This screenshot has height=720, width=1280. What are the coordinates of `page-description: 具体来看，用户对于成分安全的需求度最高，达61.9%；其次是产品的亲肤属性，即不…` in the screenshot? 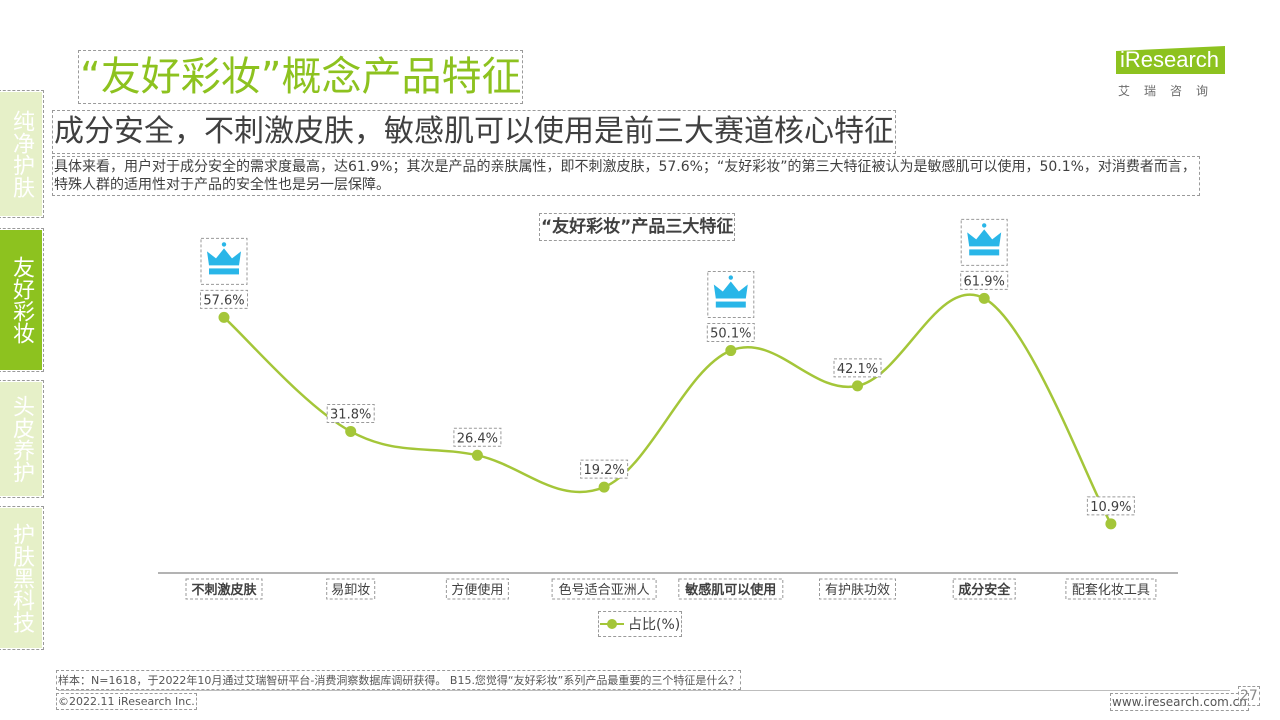 It's located at (626, 176).